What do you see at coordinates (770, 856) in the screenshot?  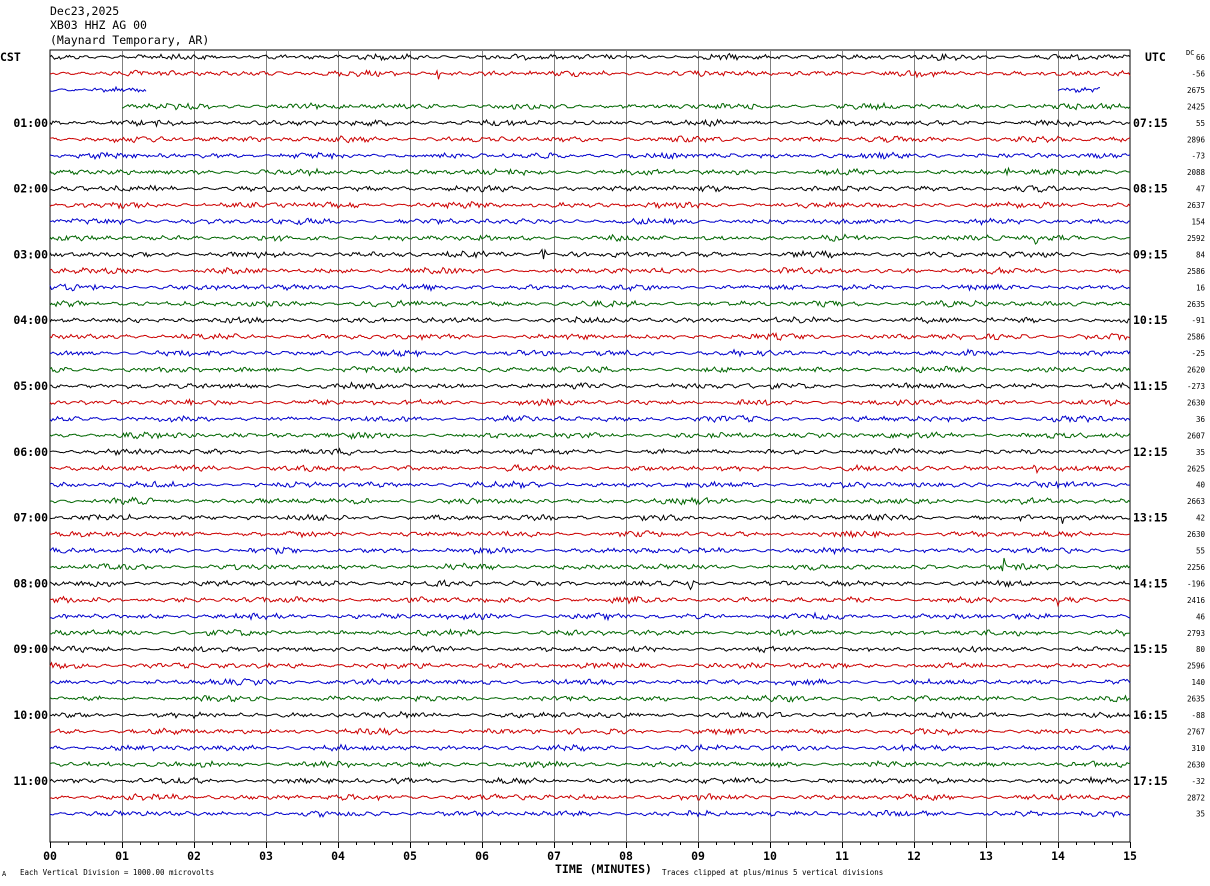 I see `x-tick-label: 10` at bounding box center [770, 856].